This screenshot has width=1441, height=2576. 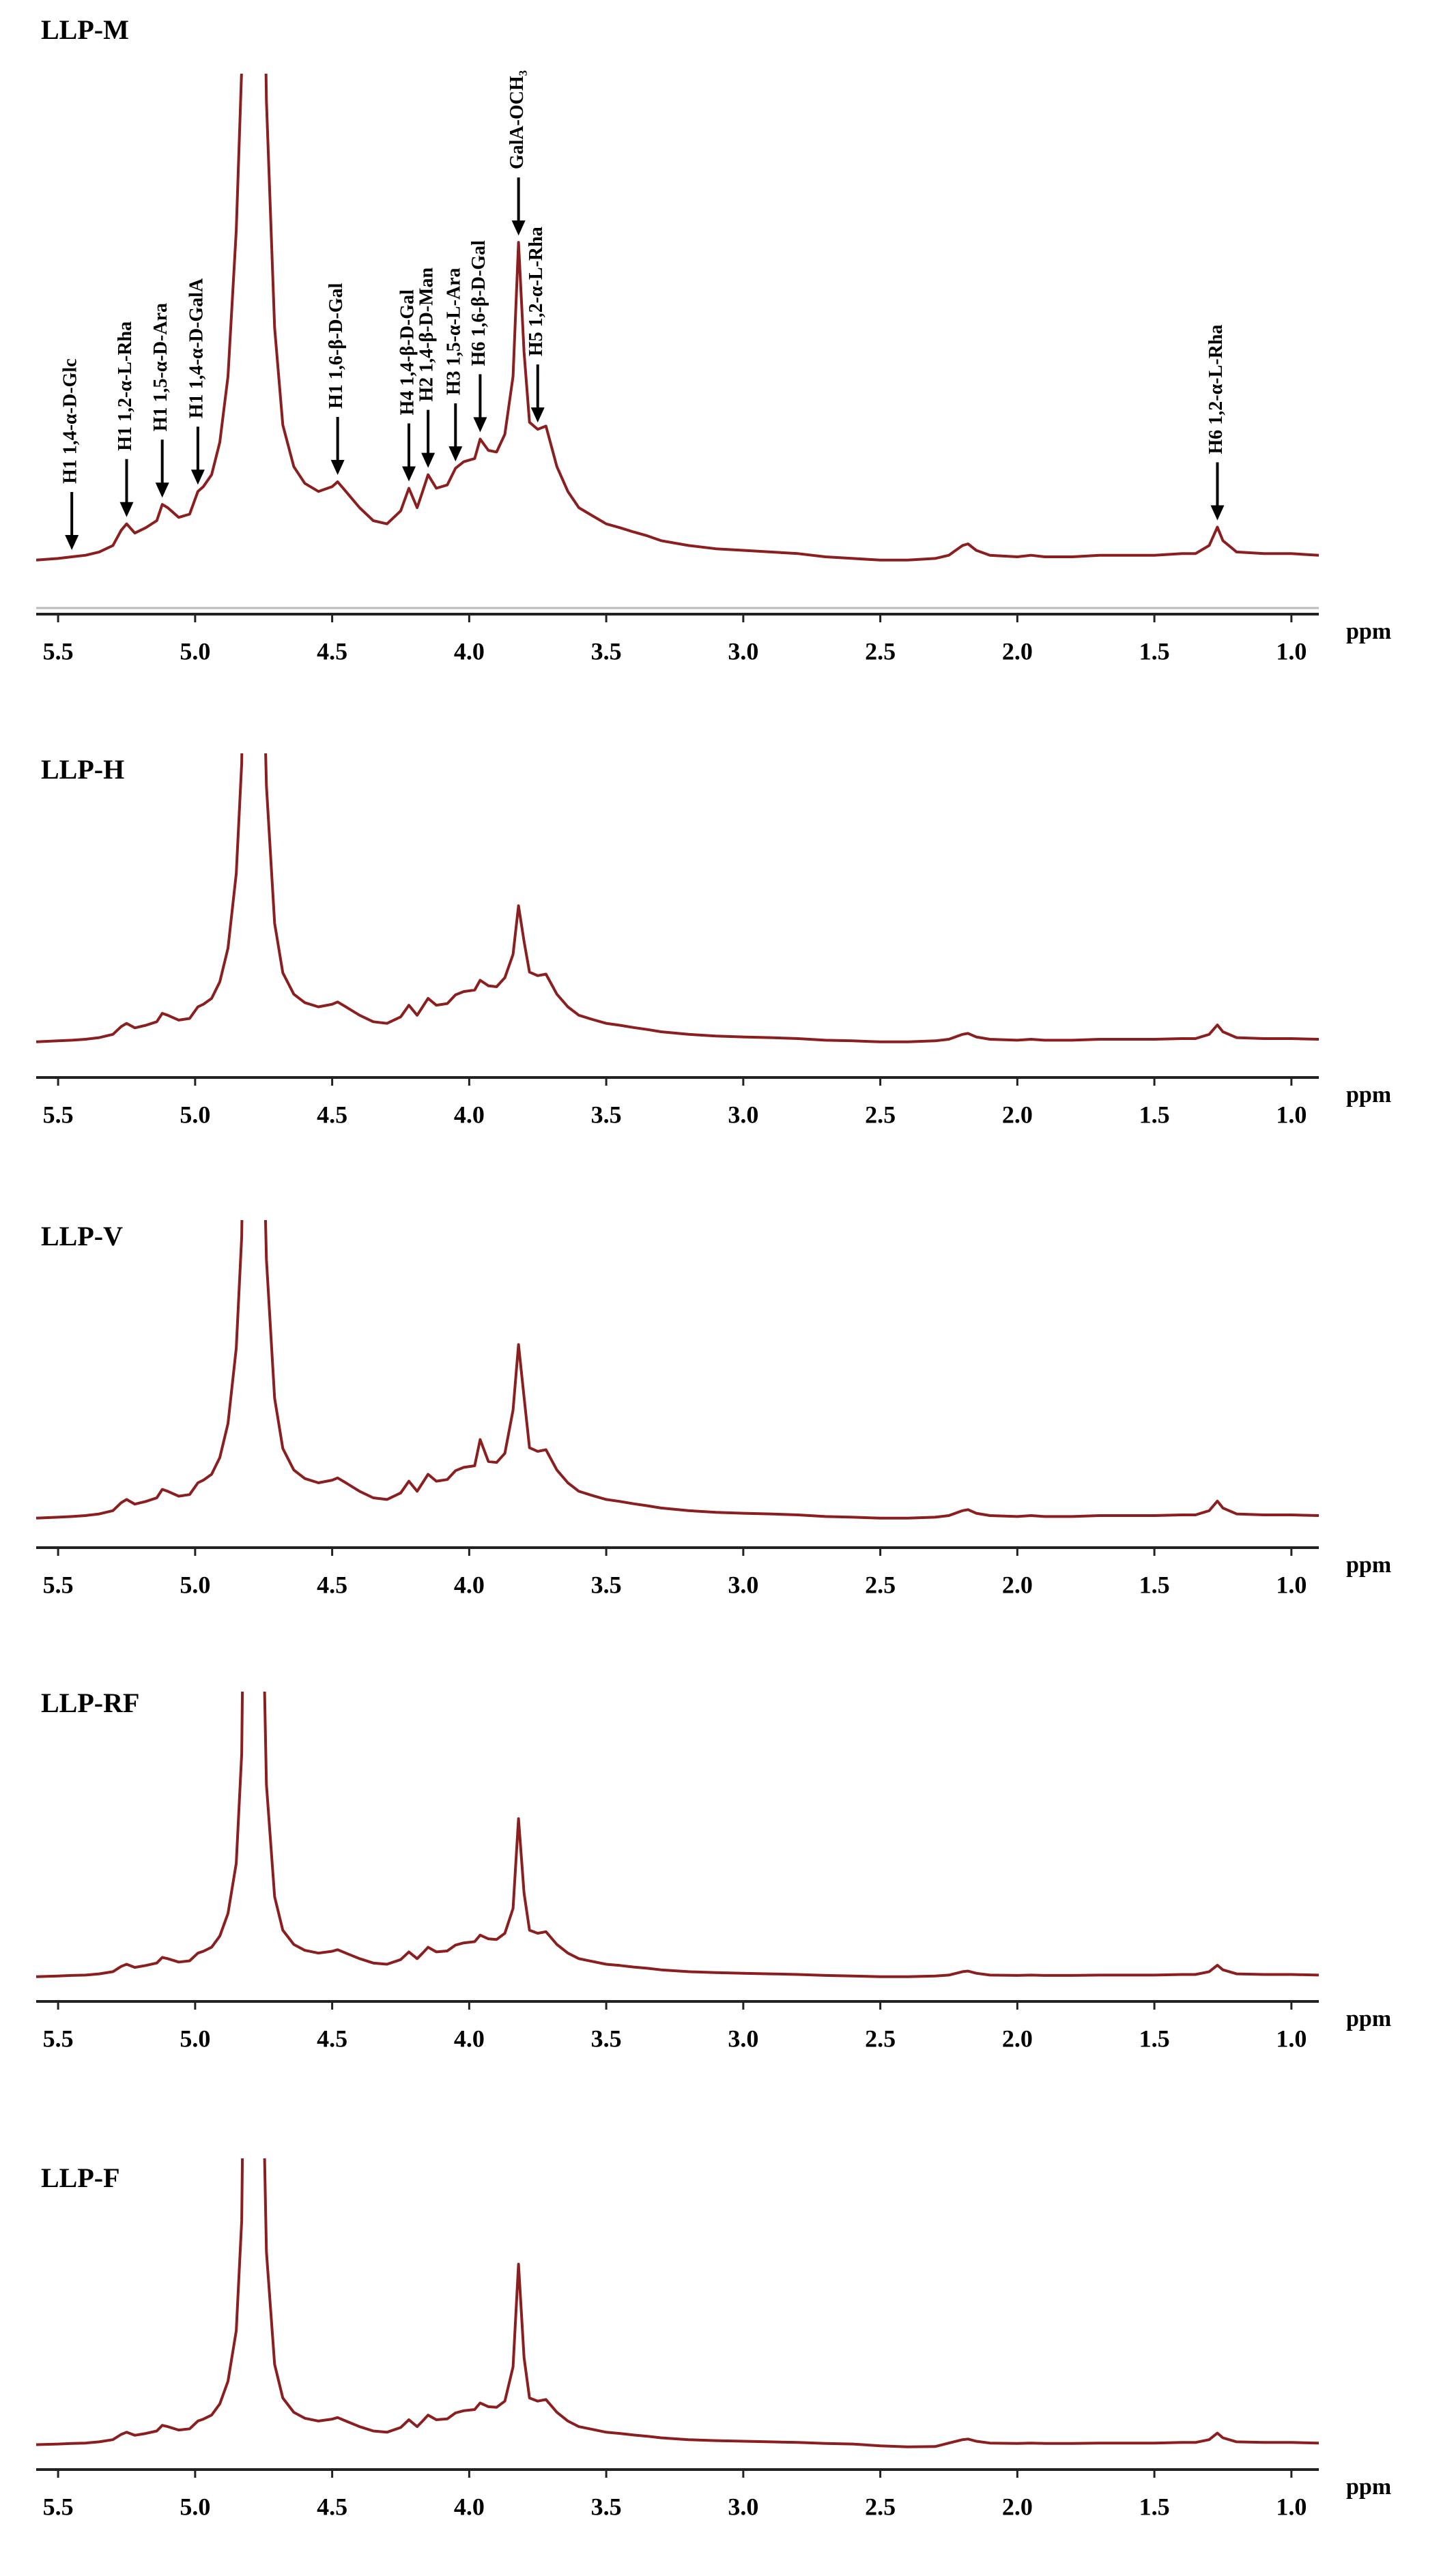 I want to click on spectrum-panel: LLP-V ppm 5.5 5.0 4.5 4.0 3.5 3.0 2.5 2.0 1.5 1.0, so click(x=714, y=1409).